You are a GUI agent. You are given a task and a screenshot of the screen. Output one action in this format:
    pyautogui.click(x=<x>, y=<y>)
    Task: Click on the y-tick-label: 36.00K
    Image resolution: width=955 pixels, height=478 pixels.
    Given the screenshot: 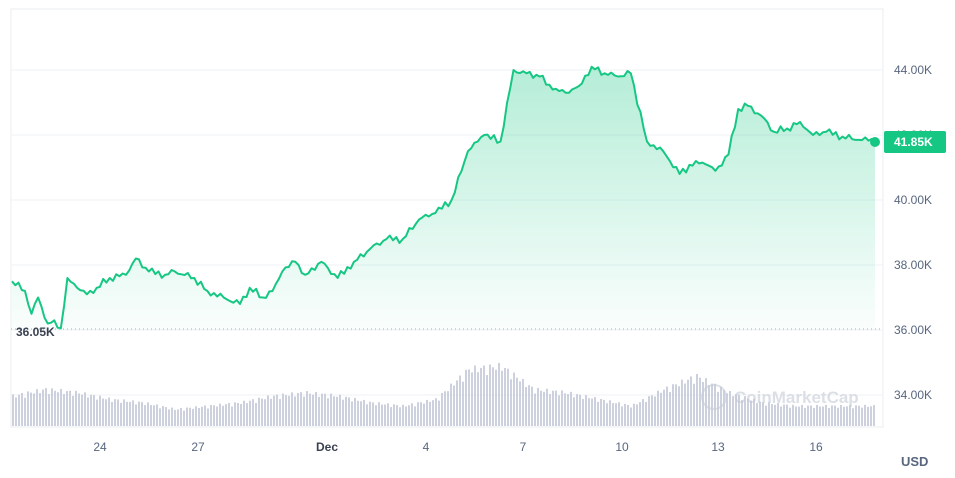 What is the action you would take?
    pyautogui.click(x=913, y=330)
    